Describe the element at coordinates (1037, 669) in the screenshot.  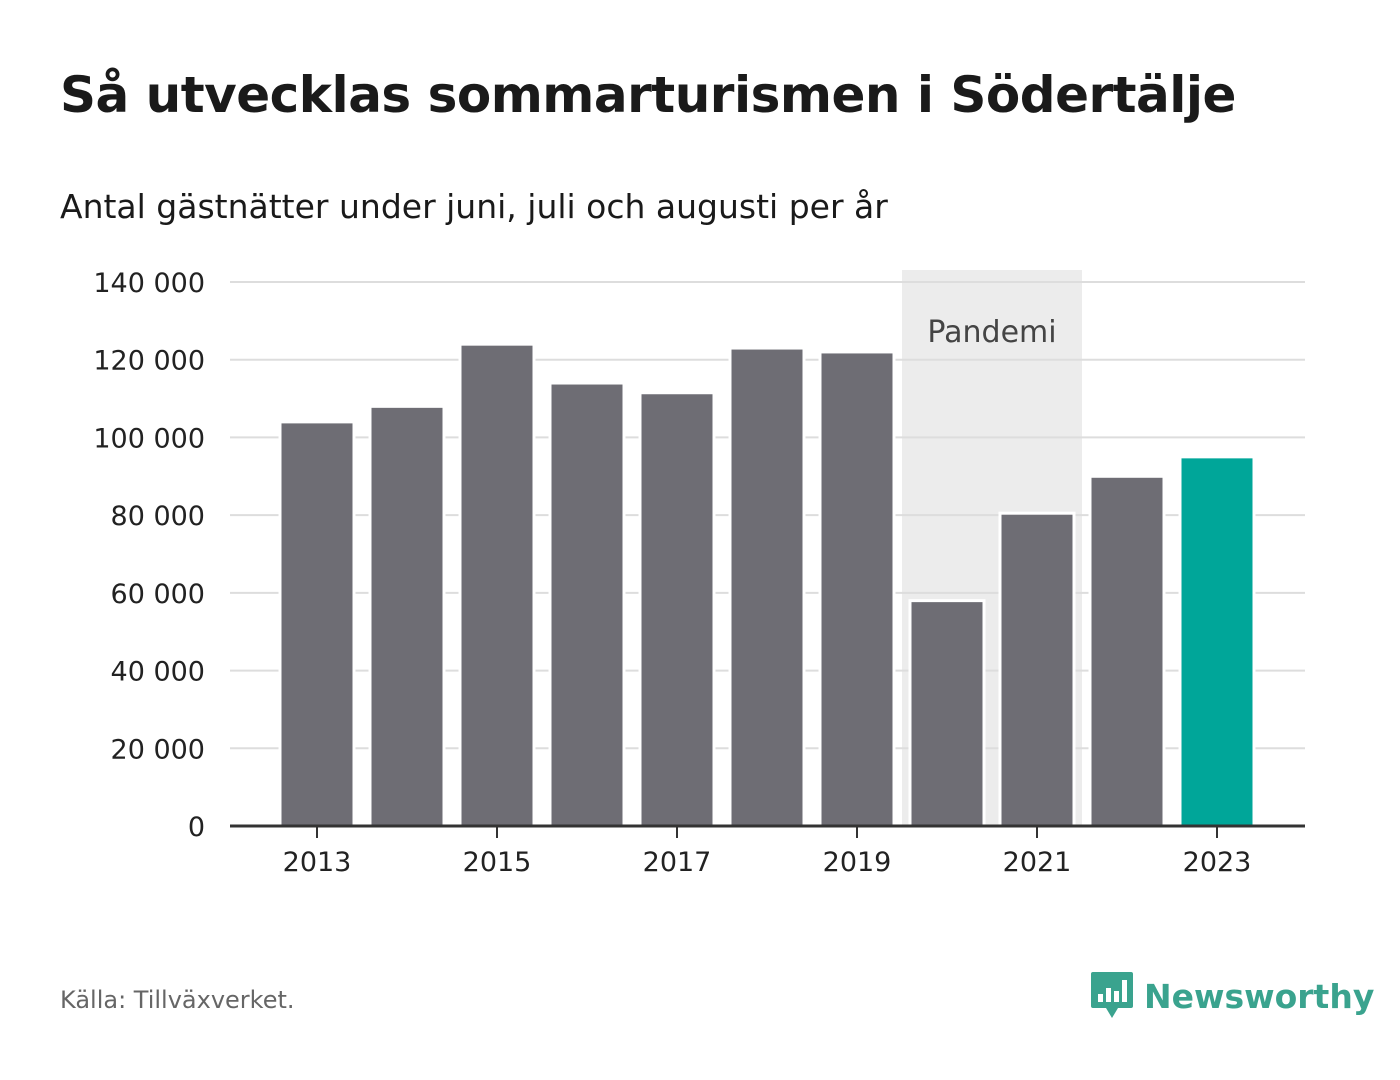
I see `bar-2021` at that location.